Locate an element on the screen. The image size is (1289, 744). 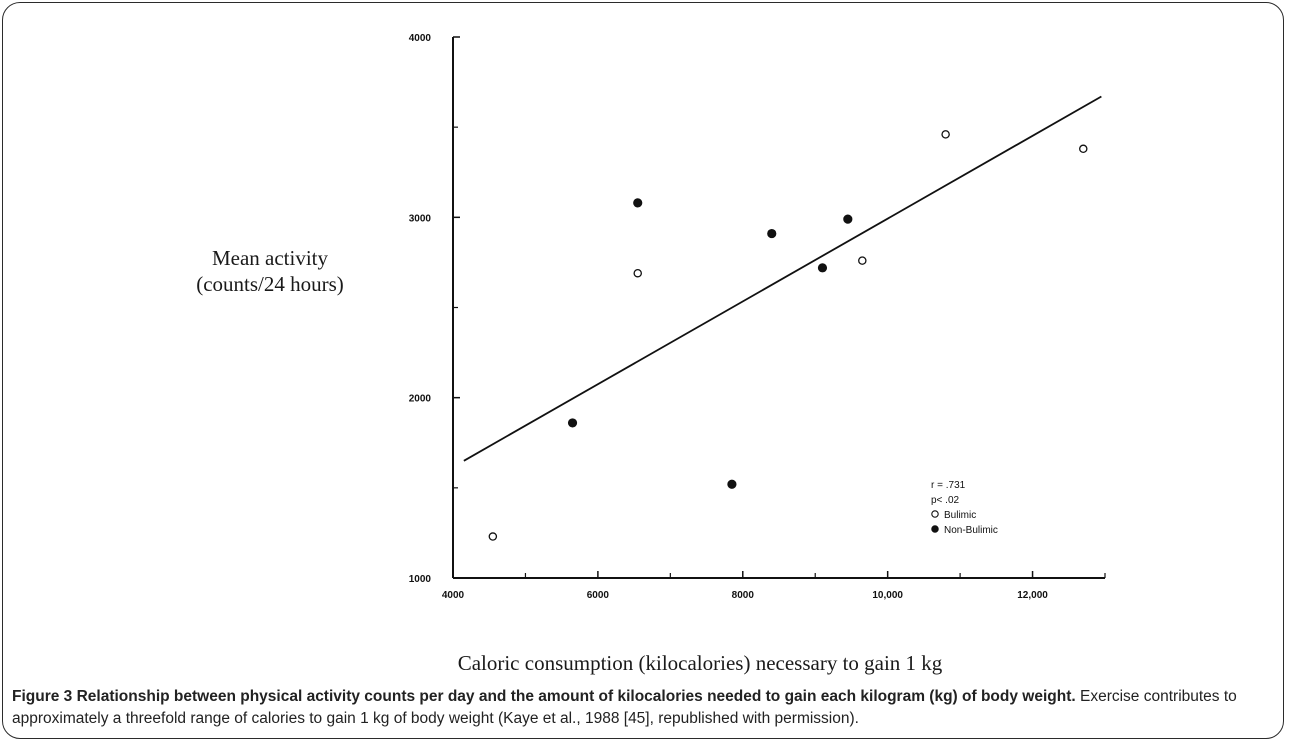
x-tick-label: 10,000 is located at coordinates (887, 595).